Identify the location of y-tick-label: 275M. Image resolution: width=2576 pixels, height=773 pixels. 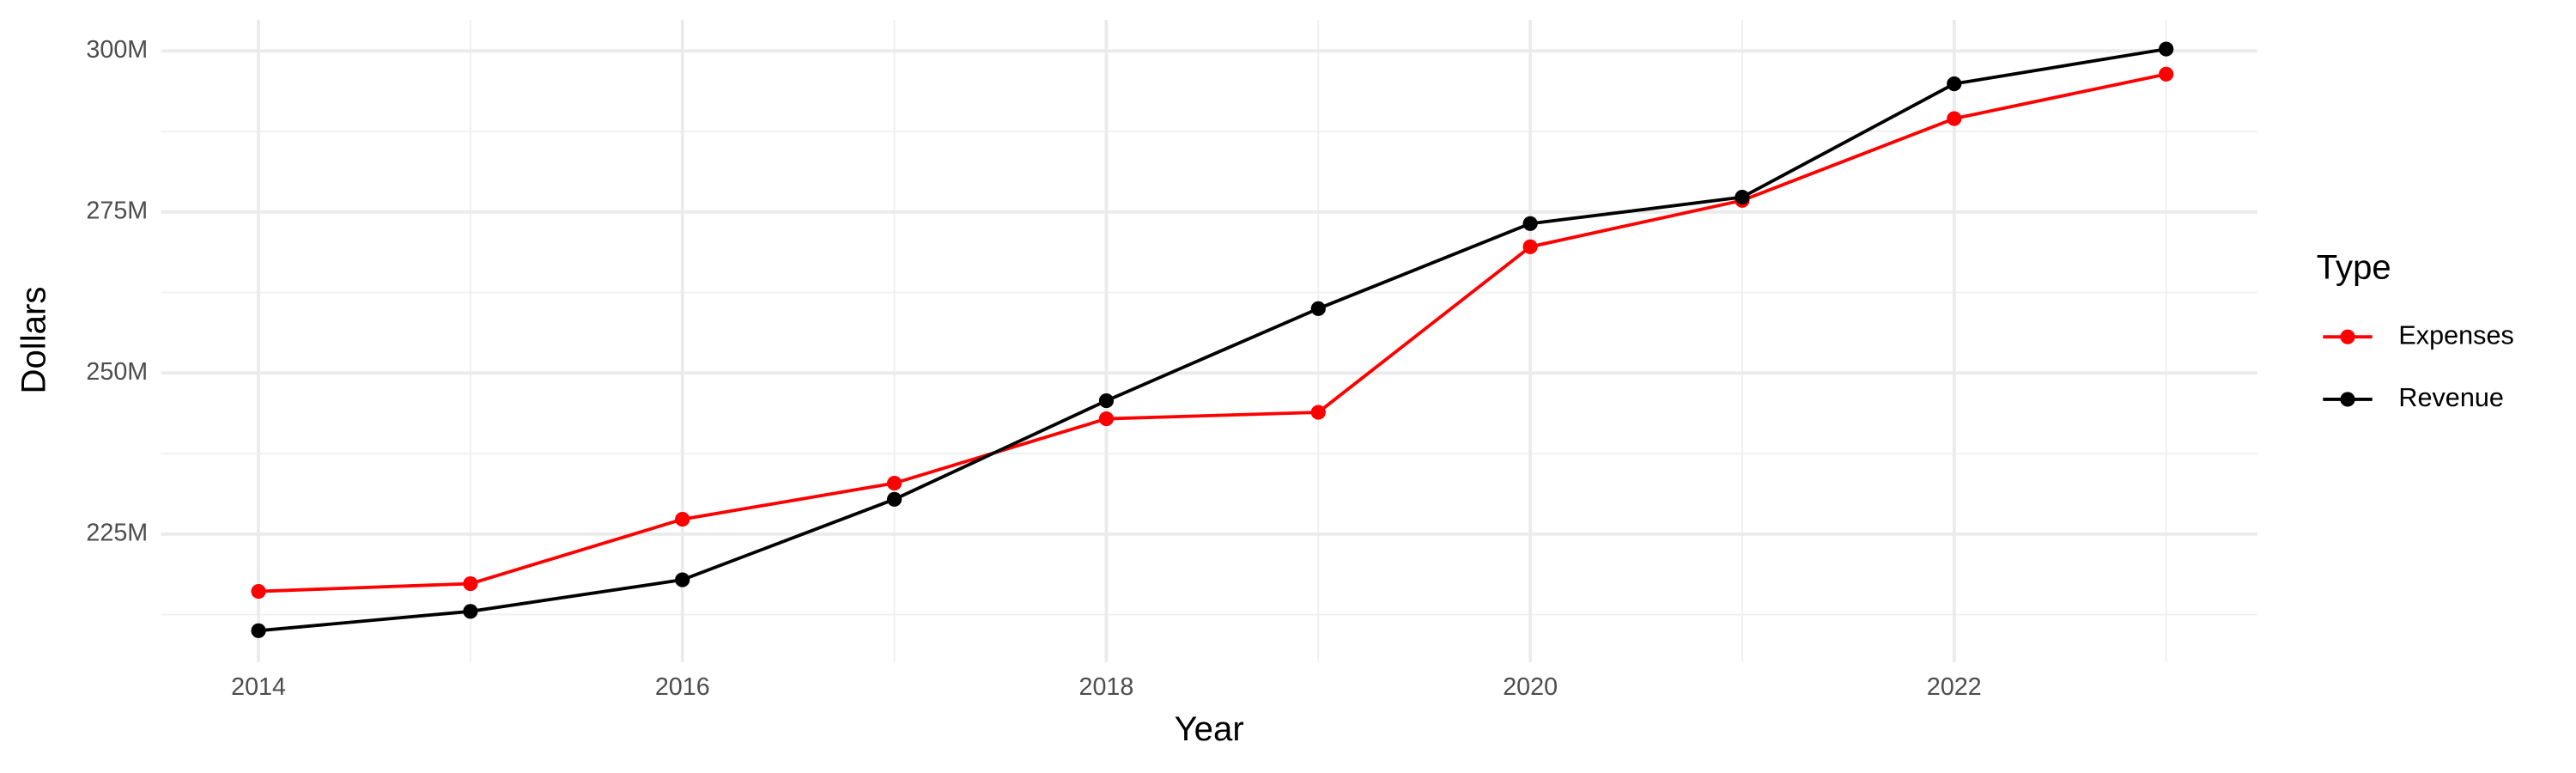
(117, 210).